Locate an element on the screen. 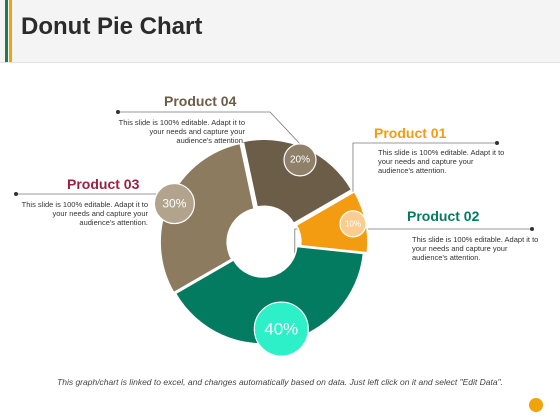  product-01-title: Product 01 is located at coordinates (410, 133).